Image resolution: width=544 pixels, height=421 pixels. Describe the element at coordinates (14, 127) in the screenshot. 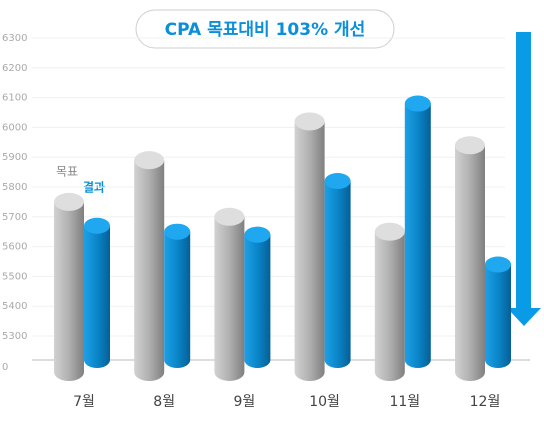

I see `y-tick-label: 6000` at that location.